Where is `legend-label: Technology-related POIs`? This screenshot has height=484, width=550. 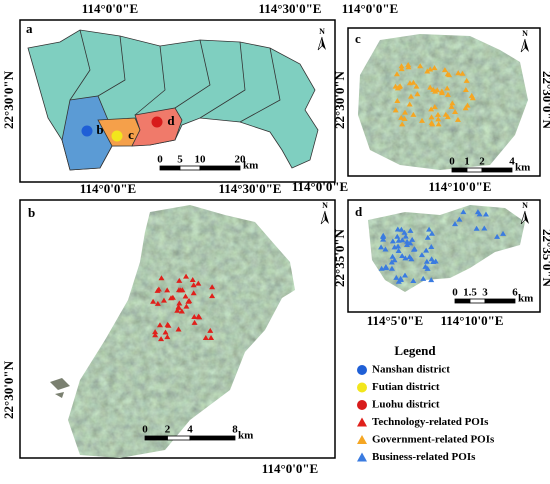 legend-label: Technology-related POIs is located at coordinates (430, 422).